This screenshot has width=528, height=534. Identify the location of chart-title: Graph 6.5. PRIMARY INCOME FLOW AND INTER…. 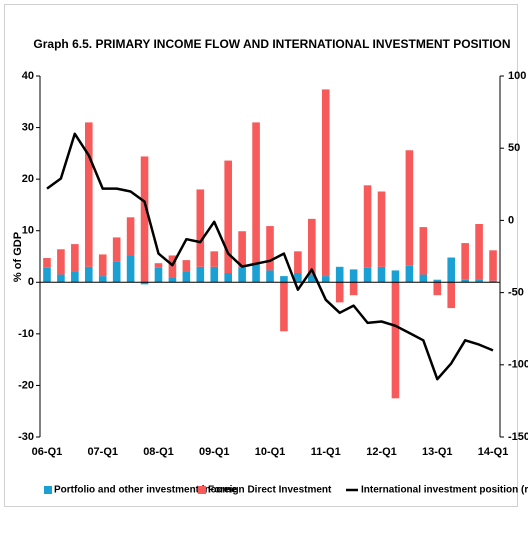
(271, 44).